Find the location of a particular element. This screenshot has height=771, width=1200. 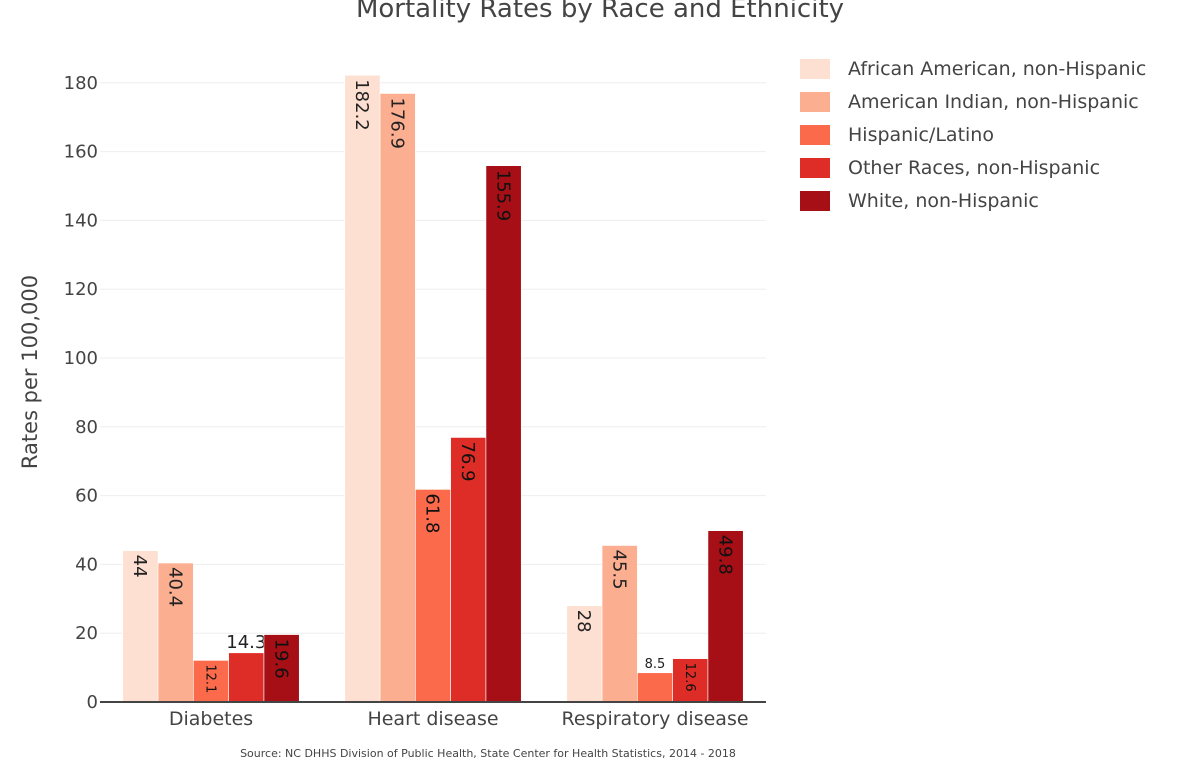

data-label: 19.6 is located at coordinates (280, 659).